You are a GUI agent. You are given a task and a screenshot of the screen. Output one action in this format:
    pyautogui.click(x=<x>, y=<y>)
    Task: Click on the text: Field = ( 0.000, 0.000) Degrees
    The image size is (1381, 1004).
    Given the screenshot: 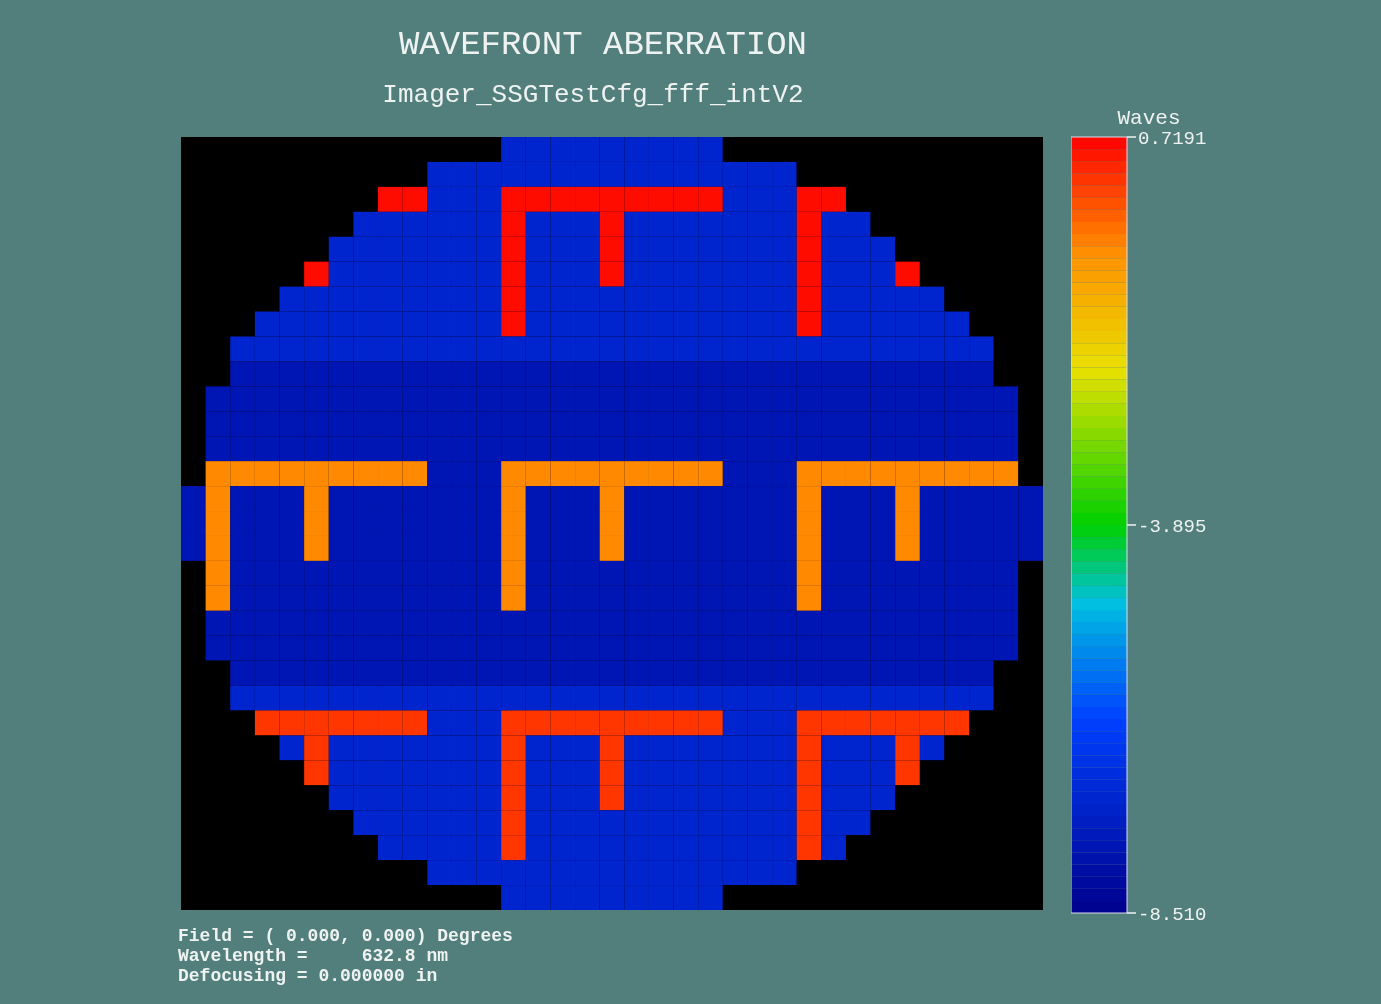 What is the action you would take?
    pyautogui.click(x=345, y=936)
    